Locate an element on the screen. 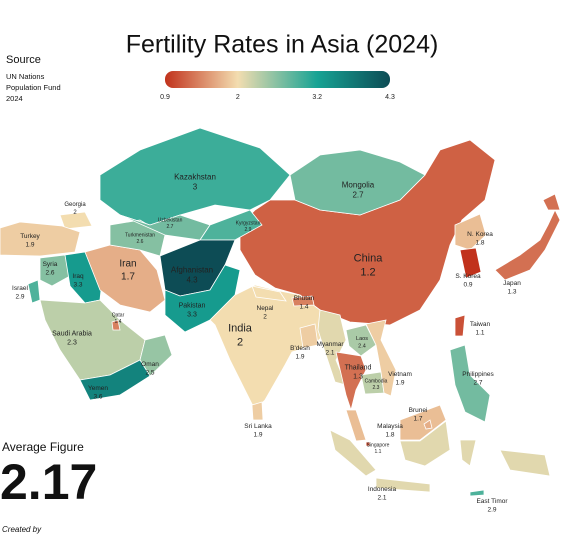  country-value: 0.9 is located at coordinates (467, 284).